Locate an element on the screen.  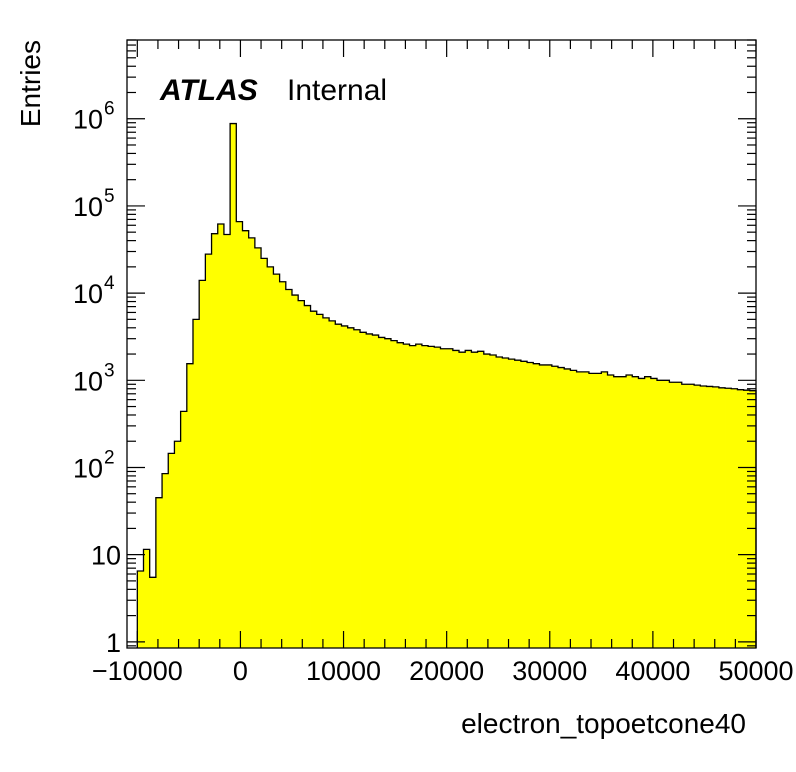
x-tick-label: 10000 is located at coordinates (343, 671).